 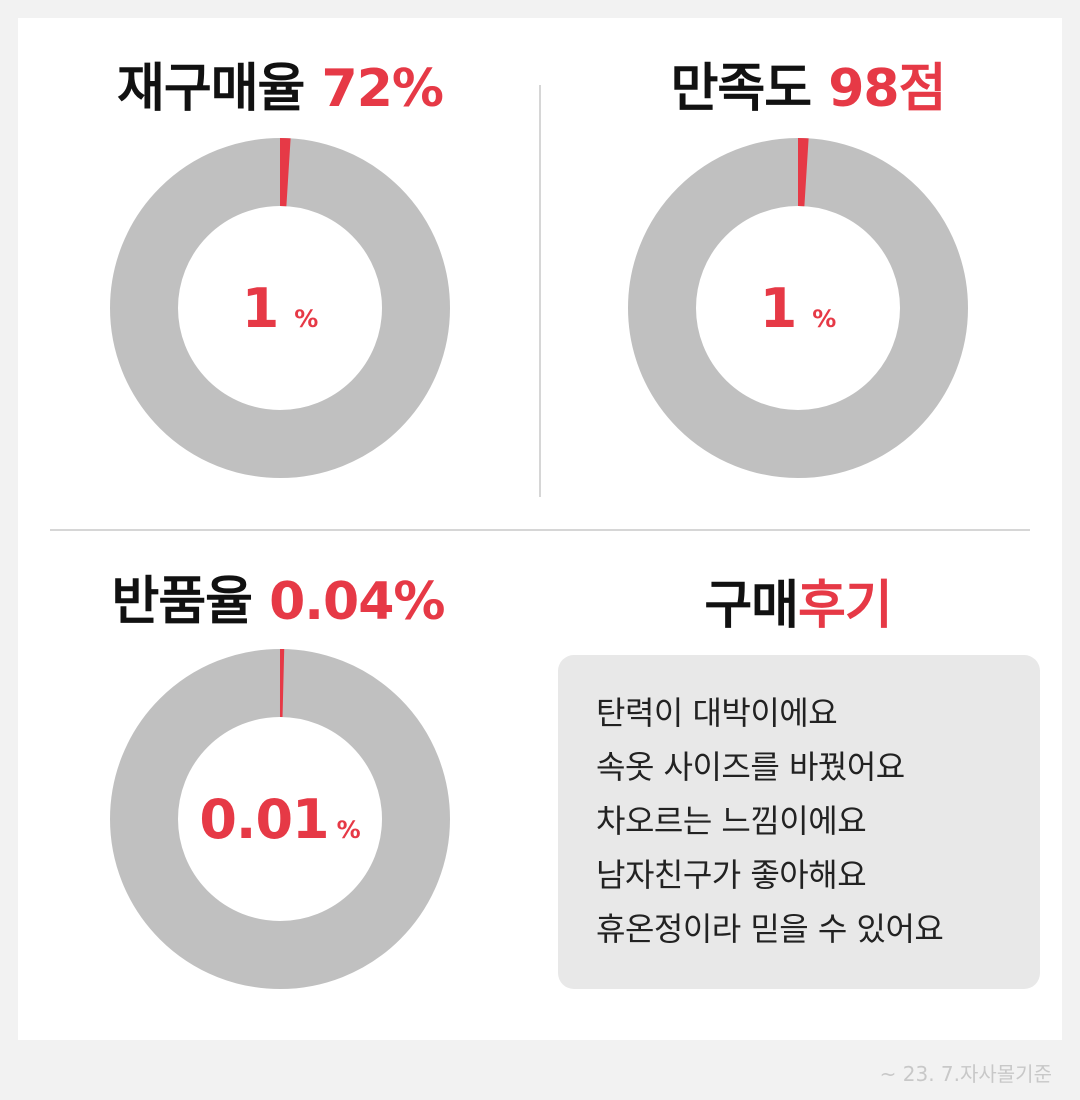 I want to click on satisfaction-donut-chart, so click(x=798, y=308).